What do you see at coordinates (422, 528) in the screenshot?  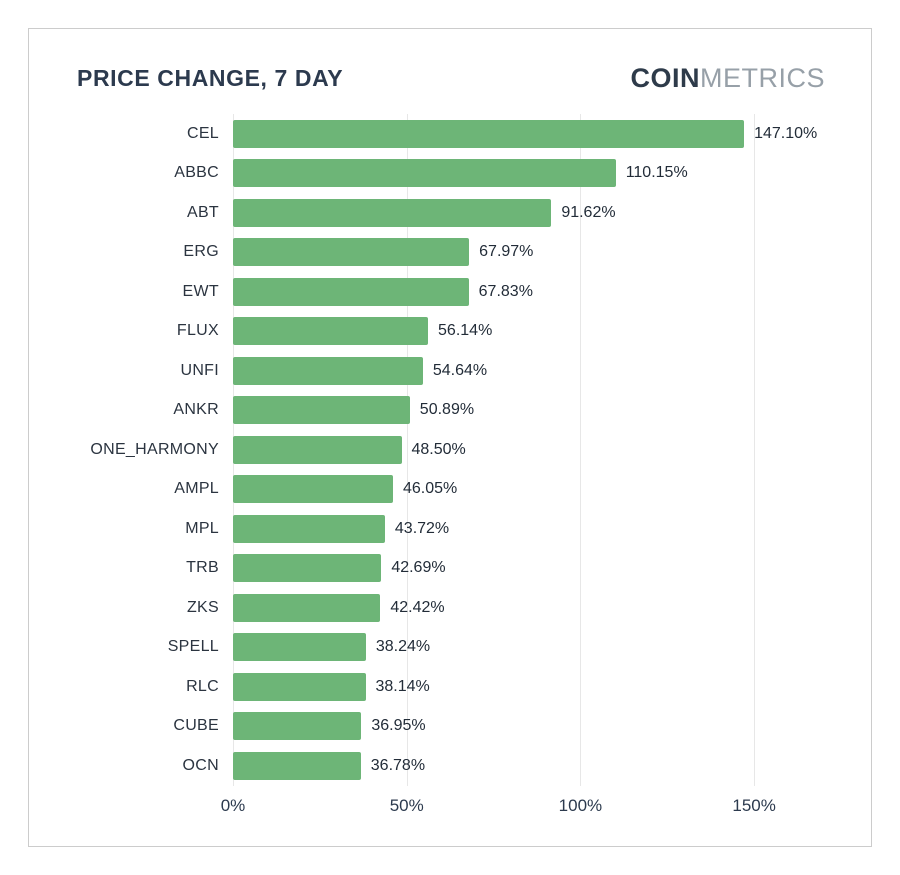 I see `bar-value: 43.72%` at bounding box center [422, 528].